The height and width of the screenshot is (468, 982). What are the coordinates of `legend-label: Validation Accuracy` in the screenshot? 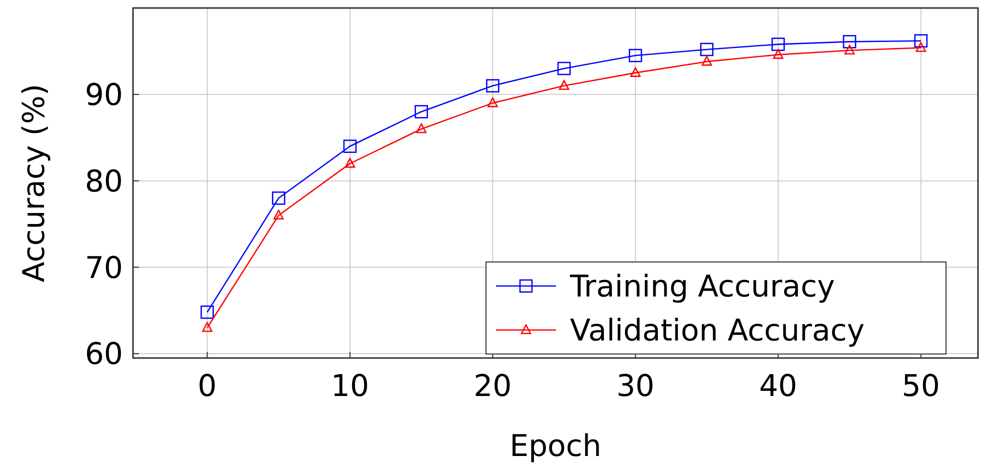 It's located at (717, 331).